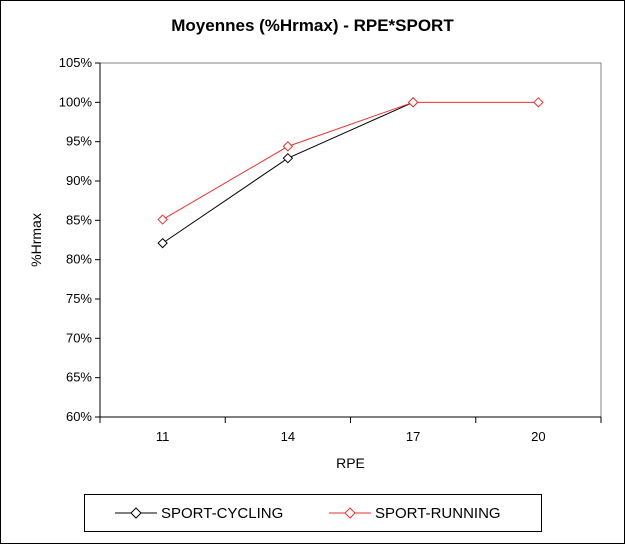 The height and width of the screenshot is (544, 625). What do you see at coordinates (350, 463) in the screenshot?
I see `x-axis-title: RPE` at bounding box center [350, 463].